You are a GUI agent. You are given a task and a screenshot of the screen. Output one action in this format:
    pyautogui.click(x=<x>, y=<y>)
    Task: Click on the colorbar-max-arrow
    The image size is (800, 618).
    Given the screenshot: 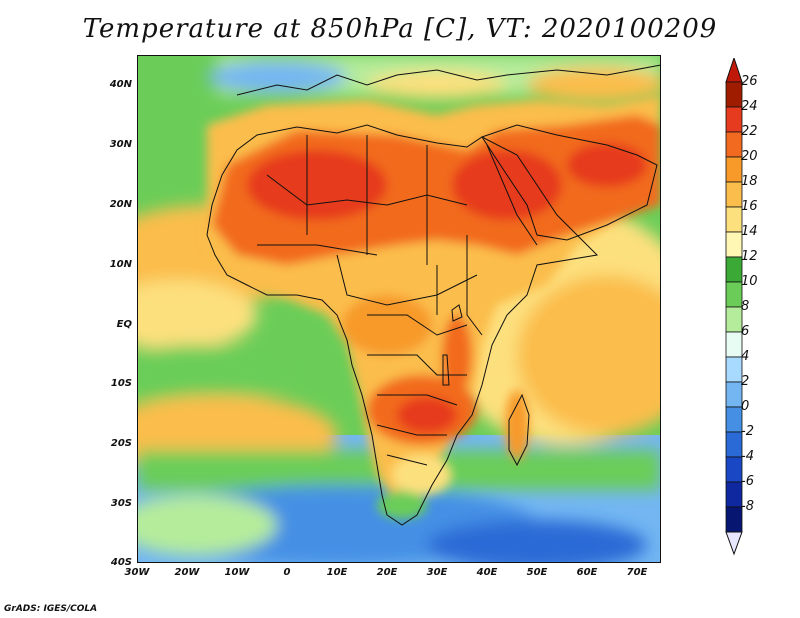 What is the action you would take?
    pyautogui.click(x=734, y=70)
    